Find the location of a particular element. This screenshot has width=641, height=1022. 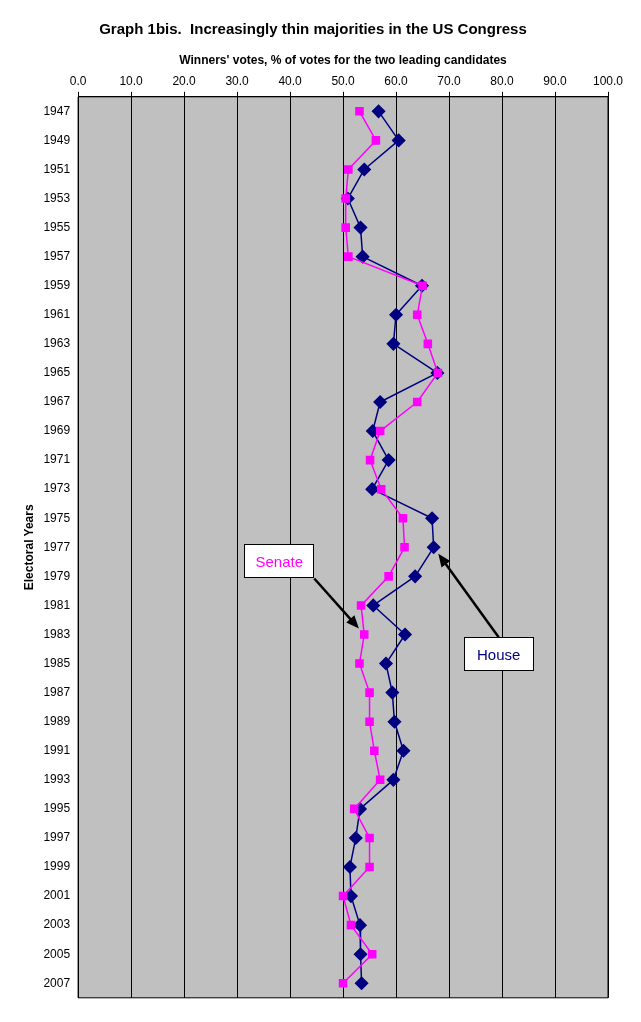

callout-box: House is located at coordinates (498, 654).